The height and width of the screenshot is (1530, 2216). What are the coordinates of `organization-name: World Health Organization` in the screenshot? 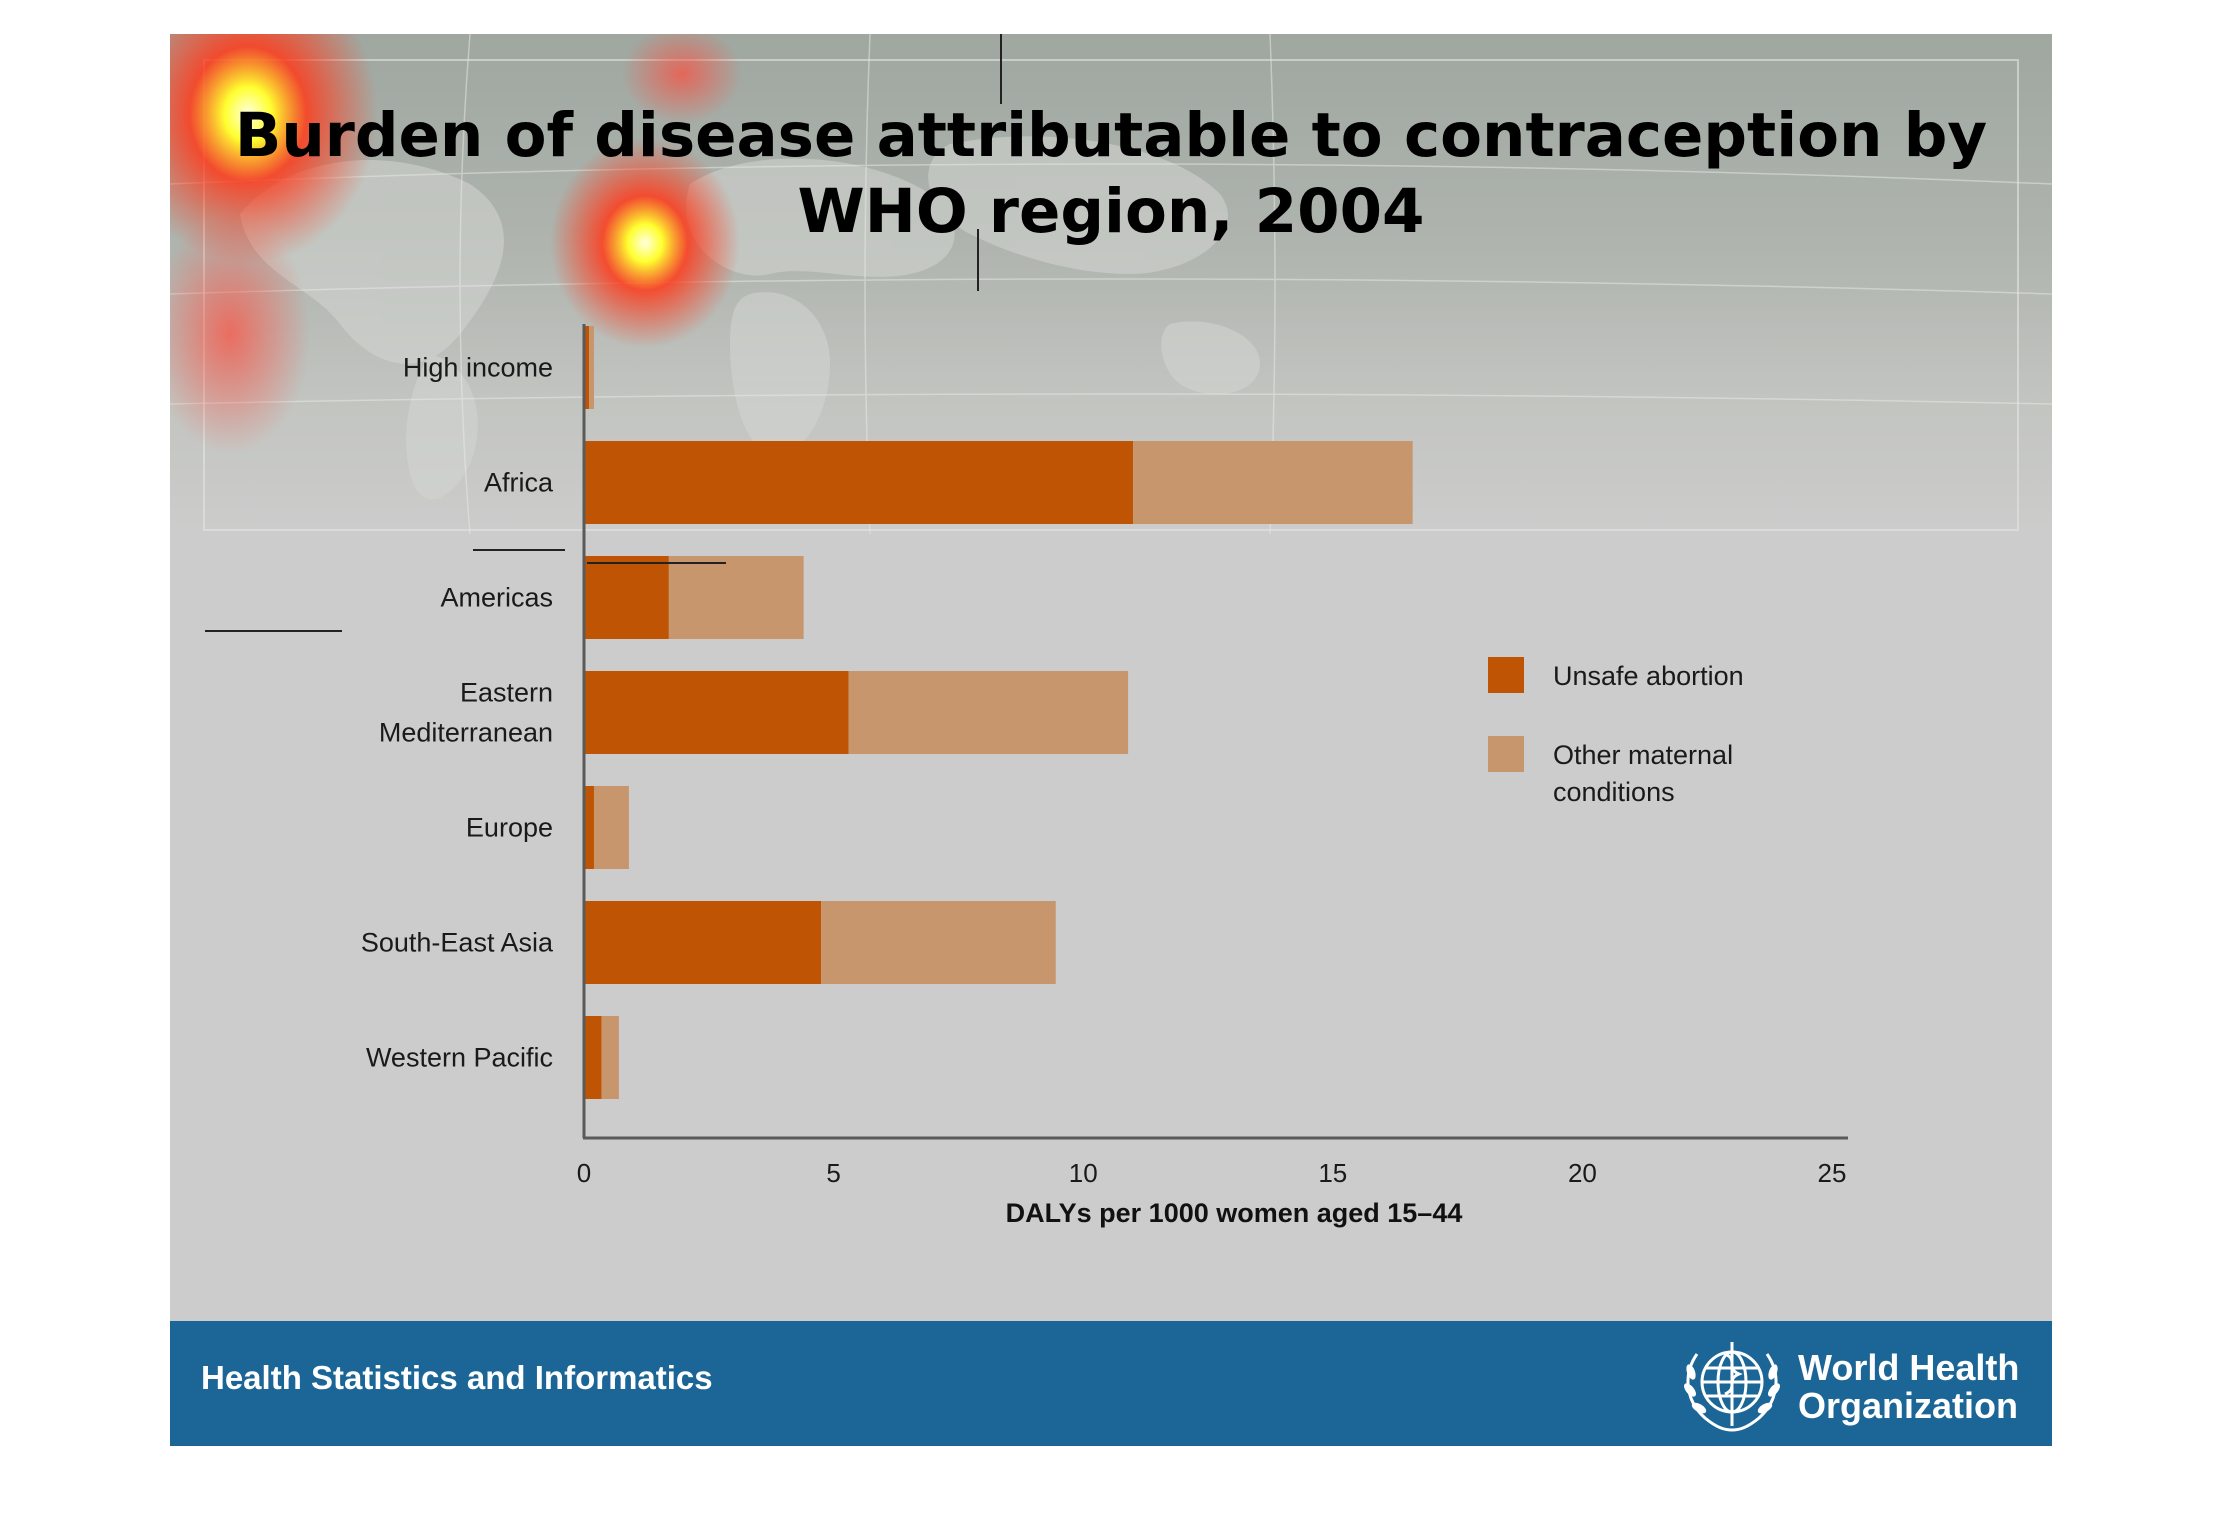 It's located at (1908, 1387).